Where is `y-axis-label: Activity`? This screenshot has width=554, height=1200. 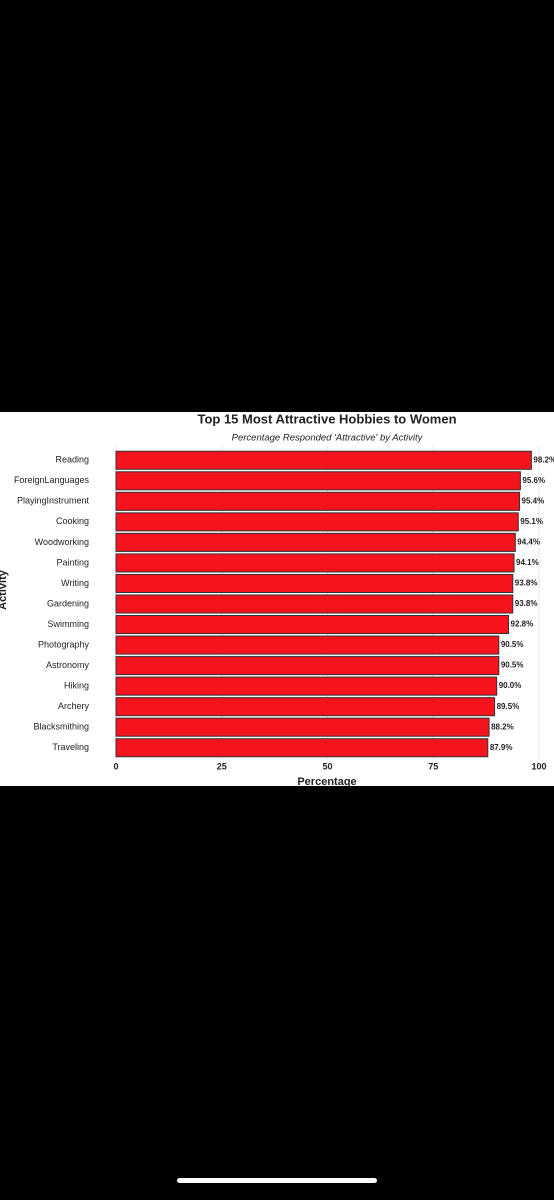
y-axis-label: Activity is located at coordinates (4, 589).